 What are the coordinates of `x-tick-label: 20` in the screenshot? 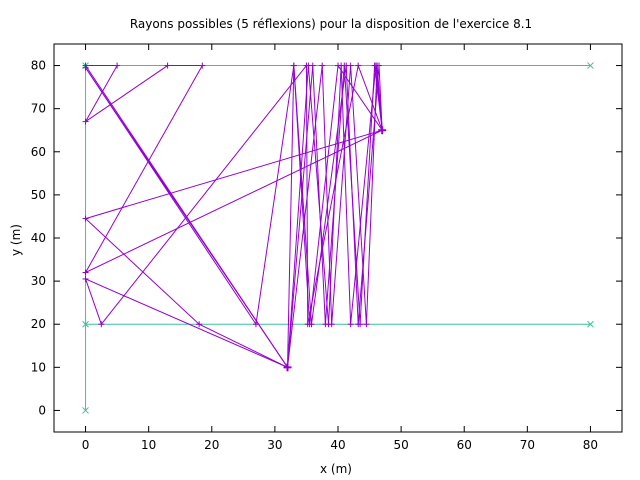 It's located at (211, 445).